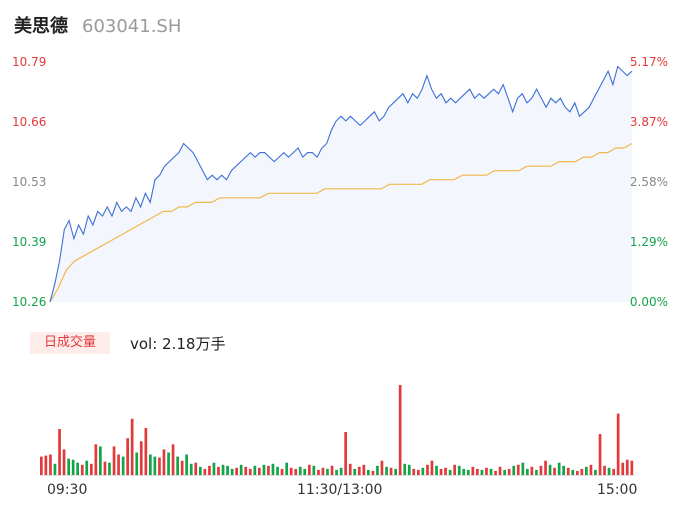  I want to click on y-tick-right-4: 0.00%, so click(634, 302).